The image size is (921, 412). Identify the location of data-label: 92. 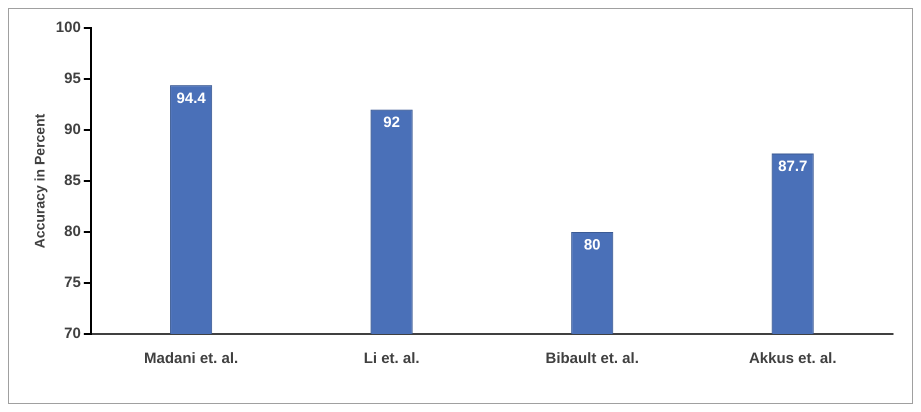
(391, 123).